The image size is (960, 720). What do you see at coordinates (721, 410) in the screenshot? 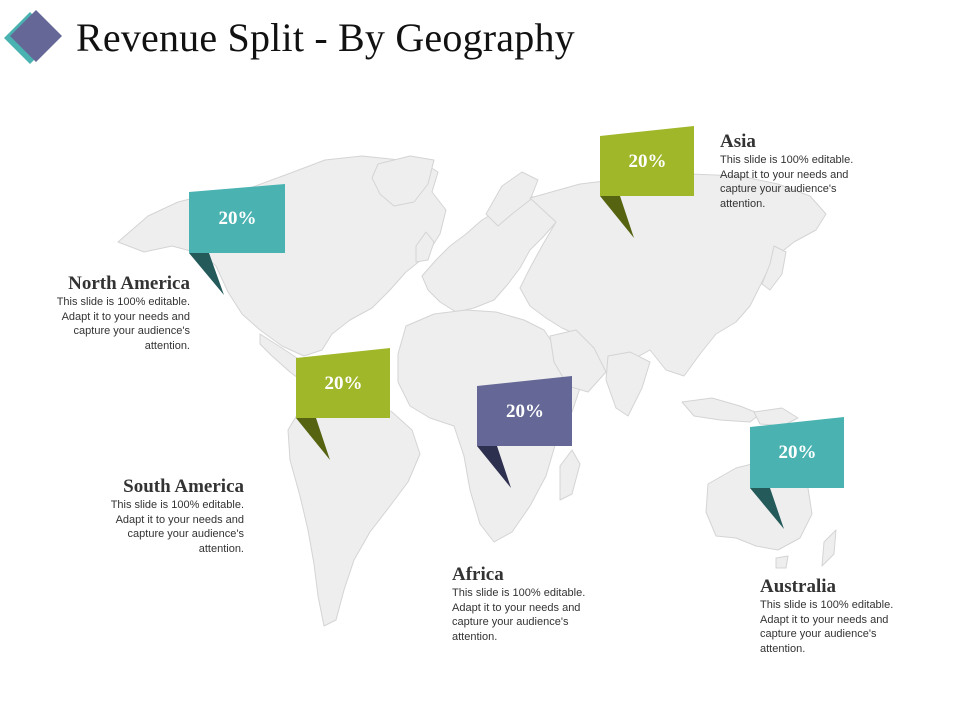
I see `map-indonesia` at bounding box center [721, 410].